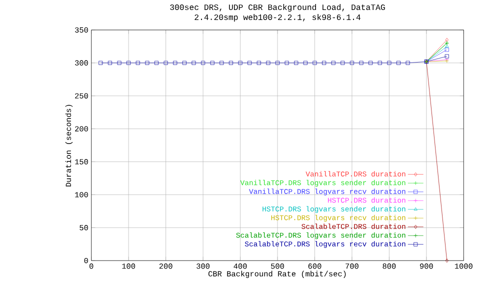 The width and height of the screenshot is (480, 291). Describe the element at coordinates (277, 18) in the screenshot. I see `chart-subtitle: 2.4.20smp web100-2.2.1, sk98-6.1.4` at that location.